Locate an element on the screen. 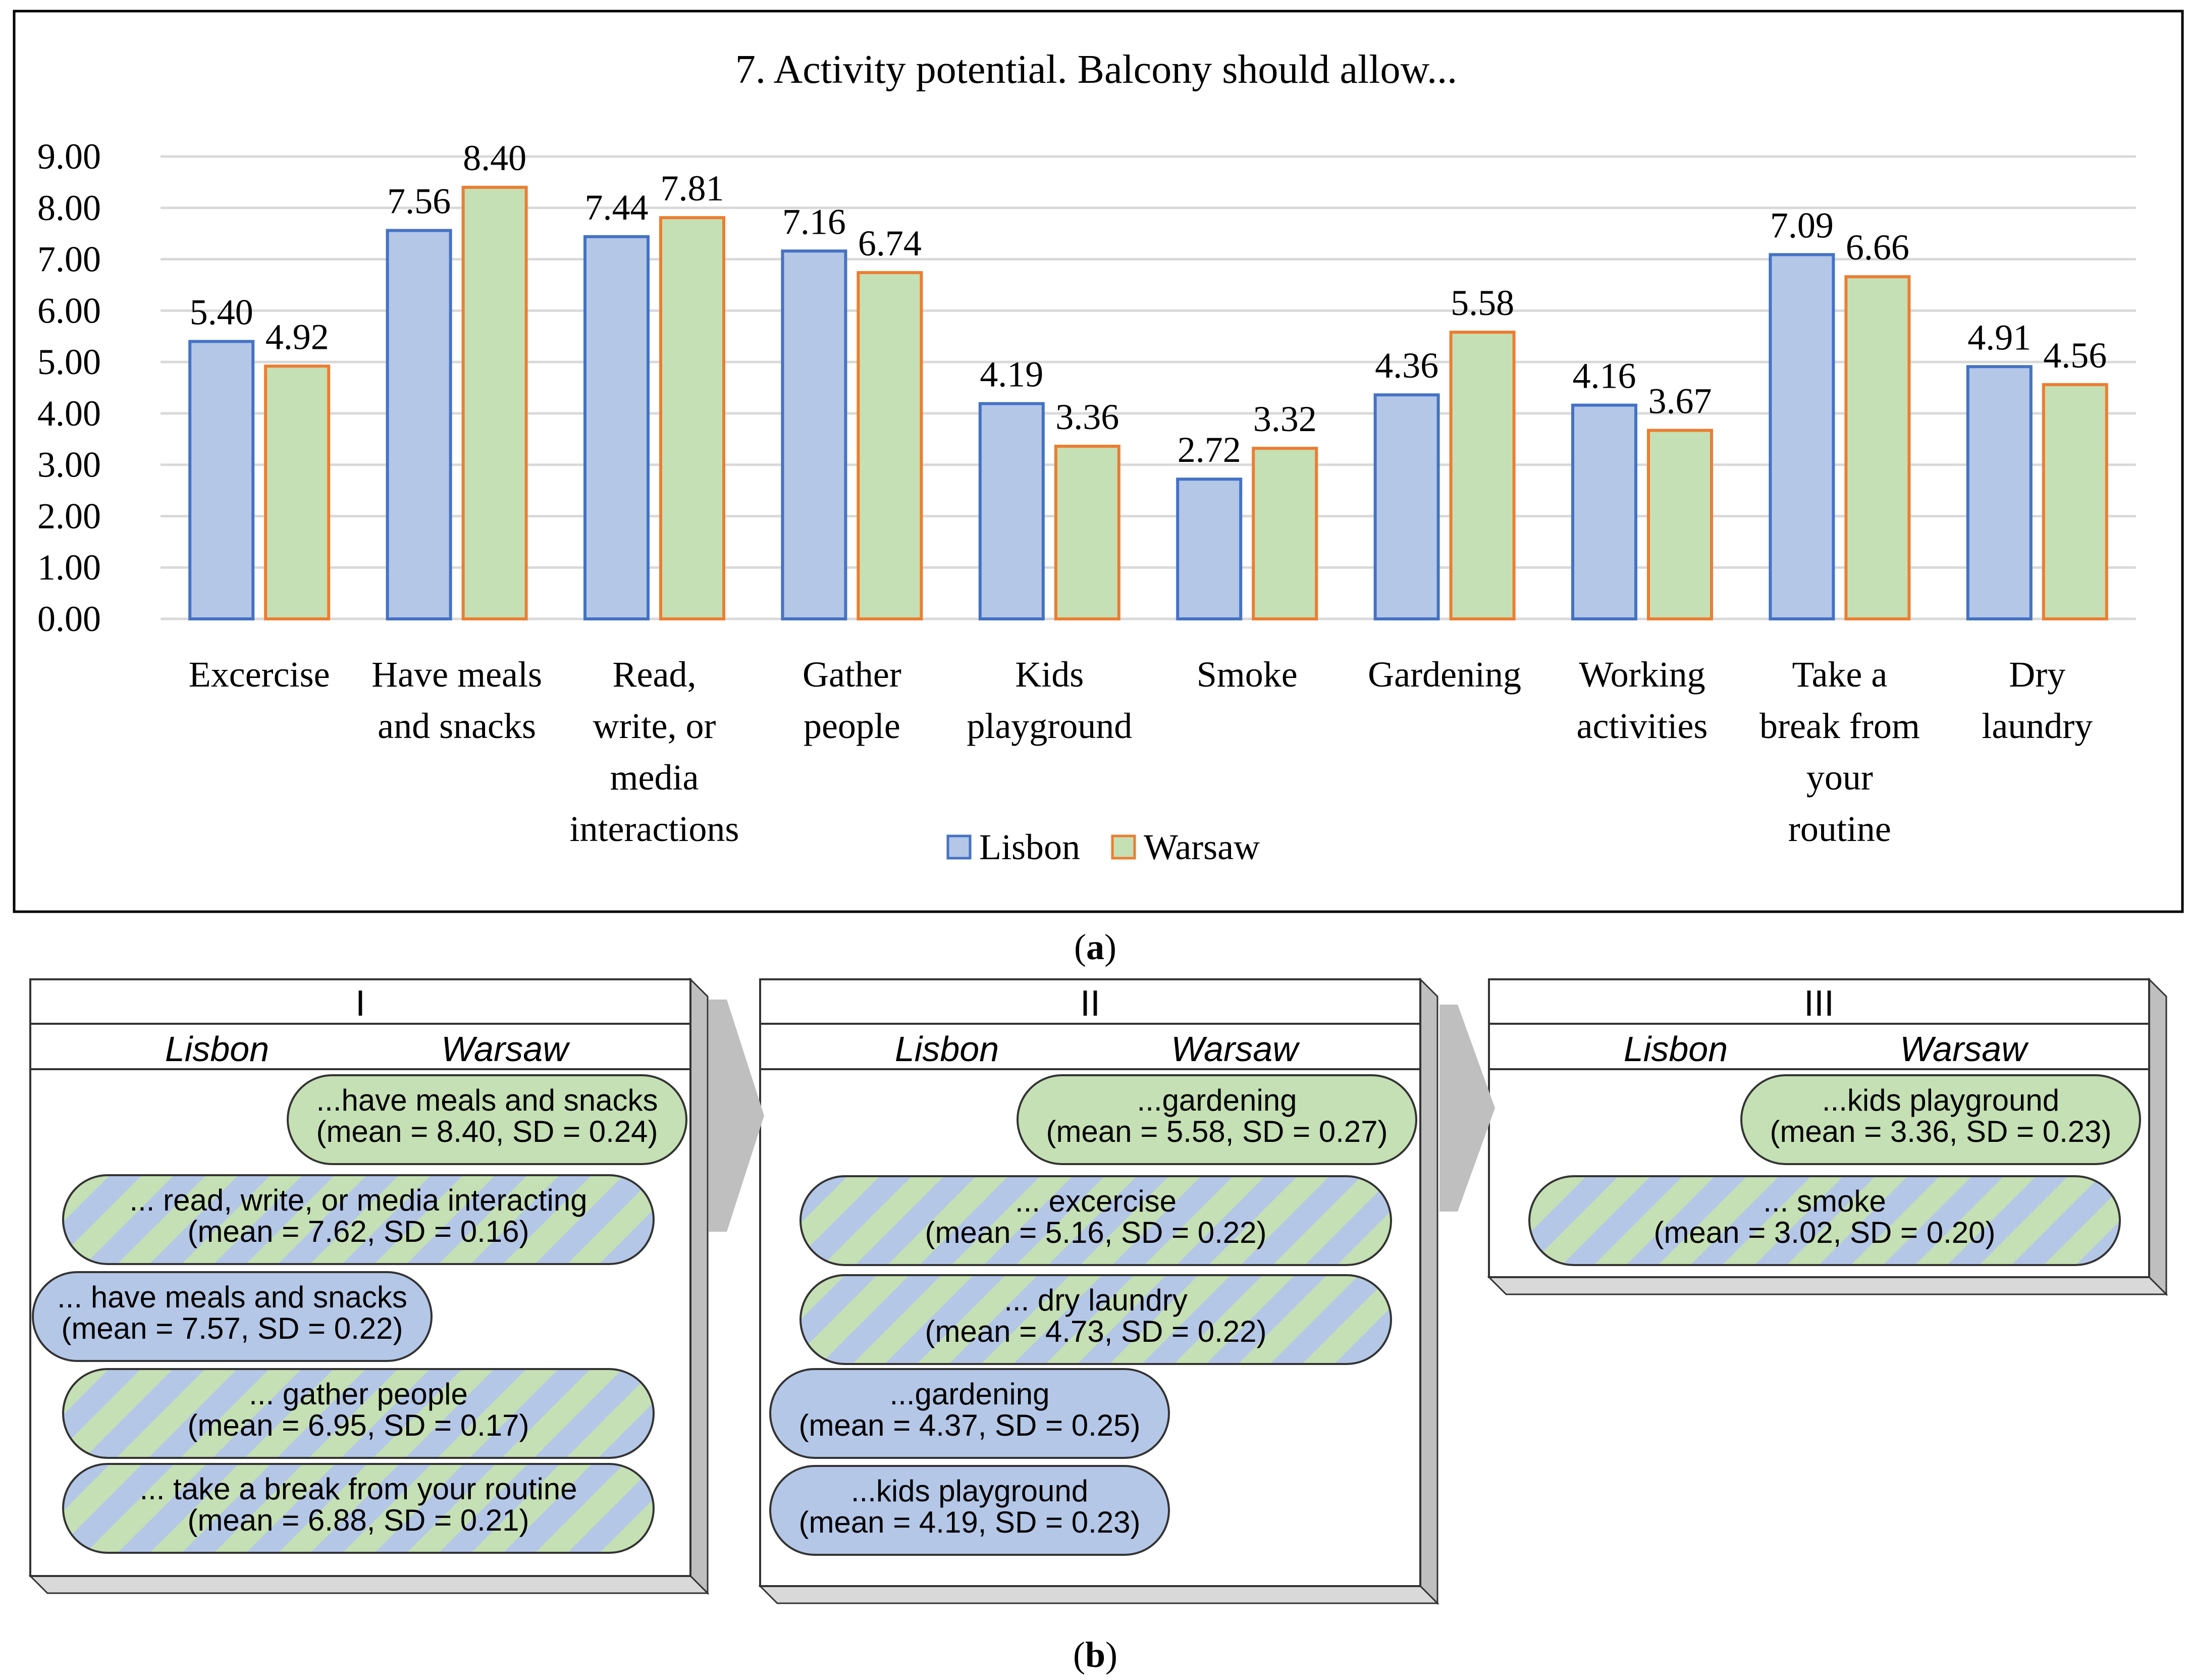 Image resolution: width=2188 pixels, height=1680 pixels. category-label: media is located at coordinates (654, 777).